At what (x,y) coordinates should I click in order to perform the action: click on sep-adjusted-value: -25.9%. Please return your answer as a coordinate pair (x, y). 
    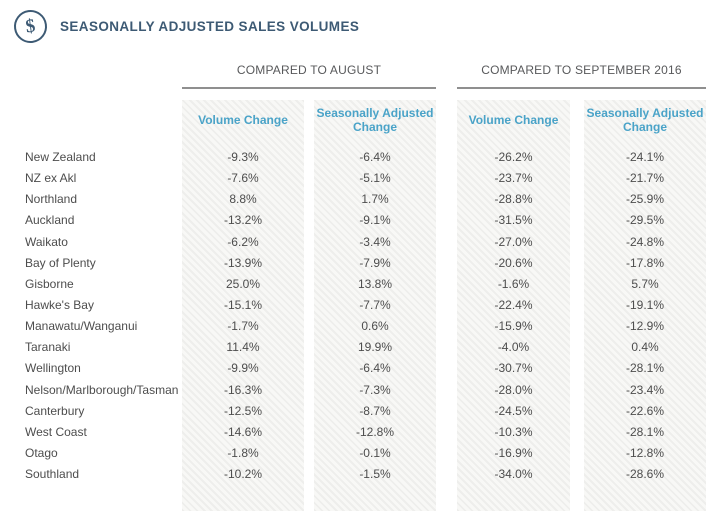
    Looking at the image, I should click on (645, 199).